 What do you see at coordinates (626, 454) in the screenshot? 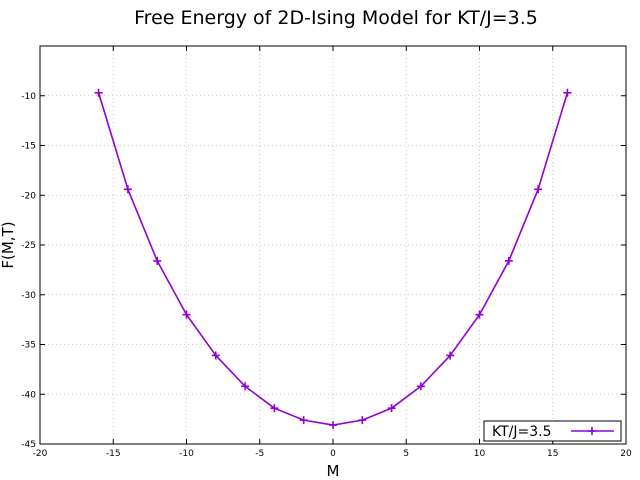
I see `x-tick-label: 20` at bounding box center [626, 454].